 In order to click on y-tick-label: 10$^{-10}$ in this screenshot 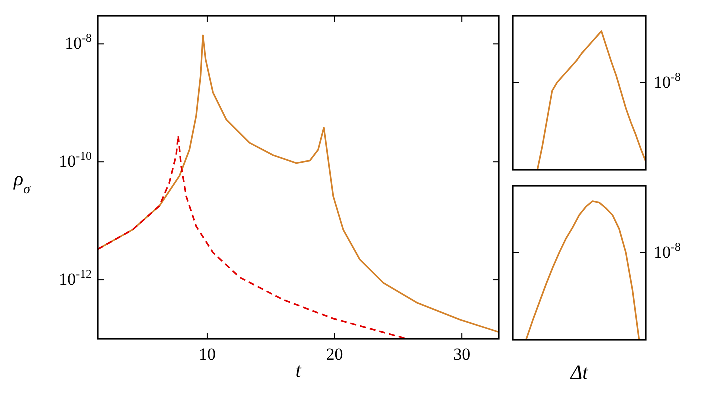, I will do `click(75, 160)`.